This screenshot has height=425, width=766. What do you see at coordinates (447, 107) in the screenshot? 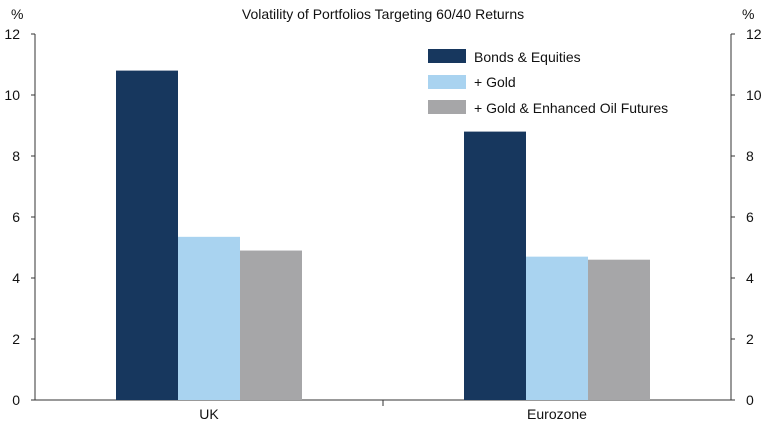
I see `legend-swatch-gold-oil` at bounding box center [447, 107].